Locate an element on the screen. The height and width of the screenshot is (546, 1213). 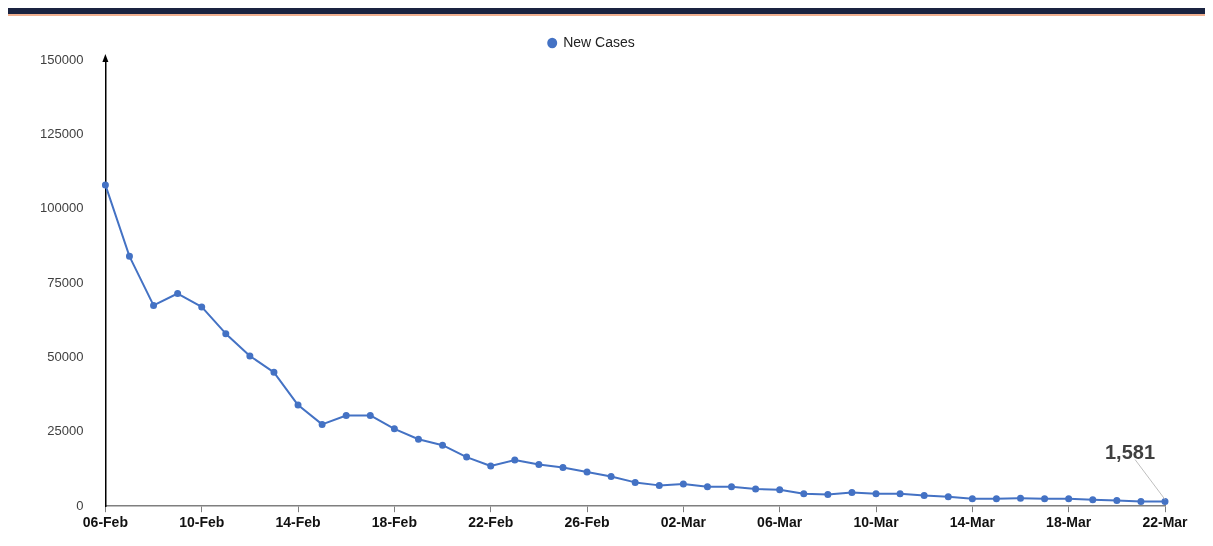
x-tick-label: 02-Mar is located at coordinates (683, 522).